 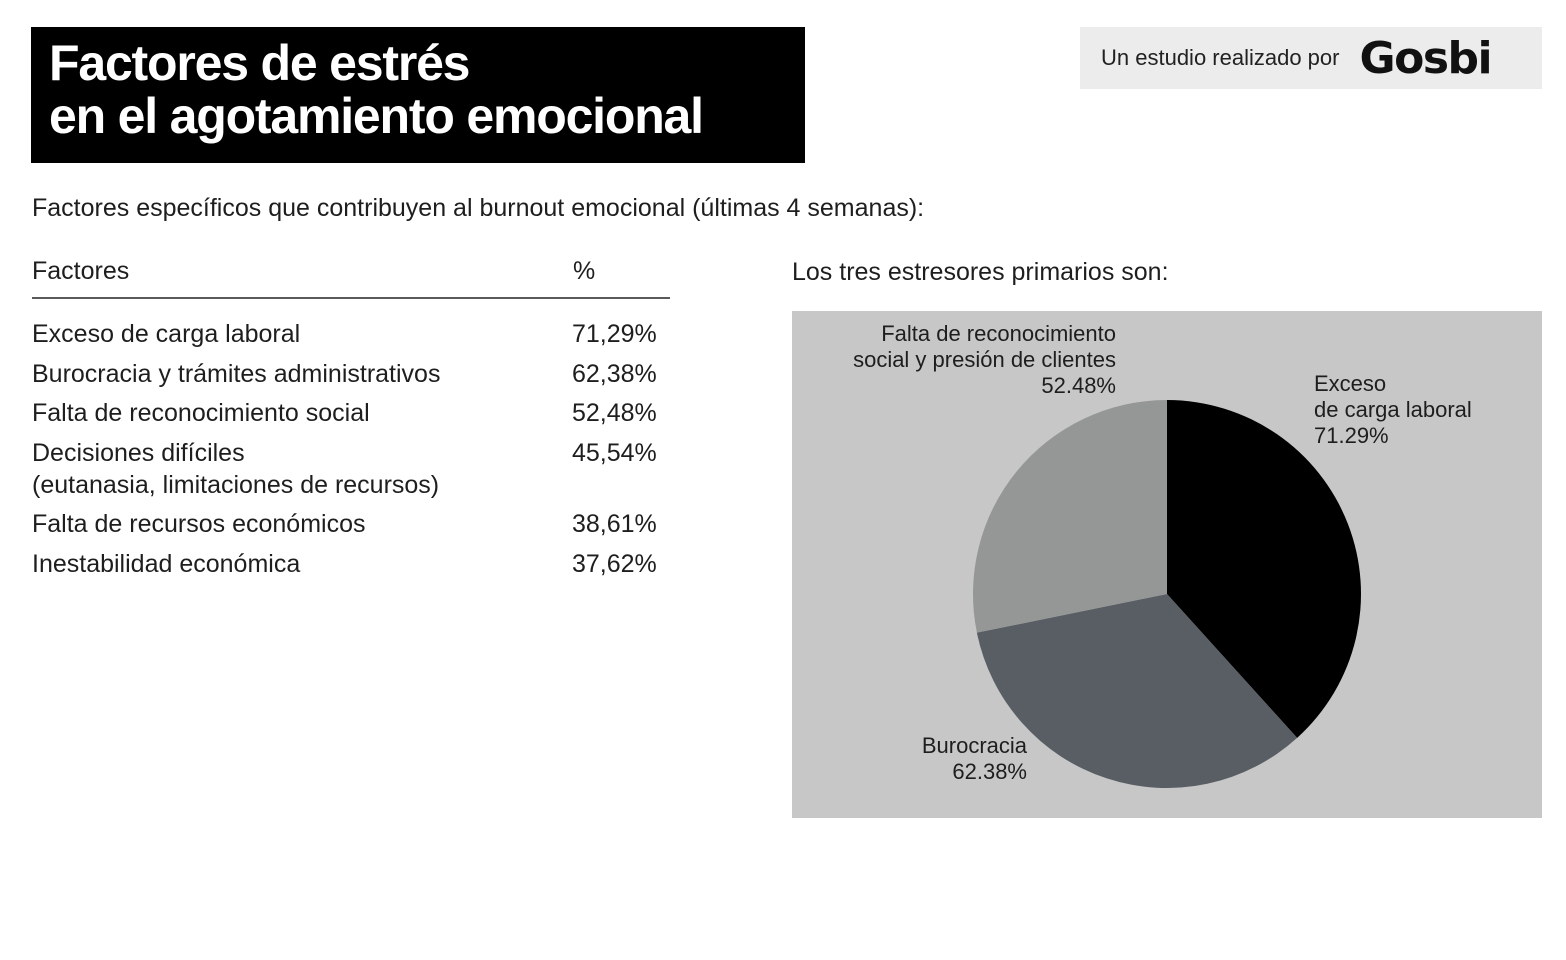 What do you see at coordinates (1078, 385) in the screenshot?
I see `pie-label-value: 52.48%` at bounding box center [1078, 385].